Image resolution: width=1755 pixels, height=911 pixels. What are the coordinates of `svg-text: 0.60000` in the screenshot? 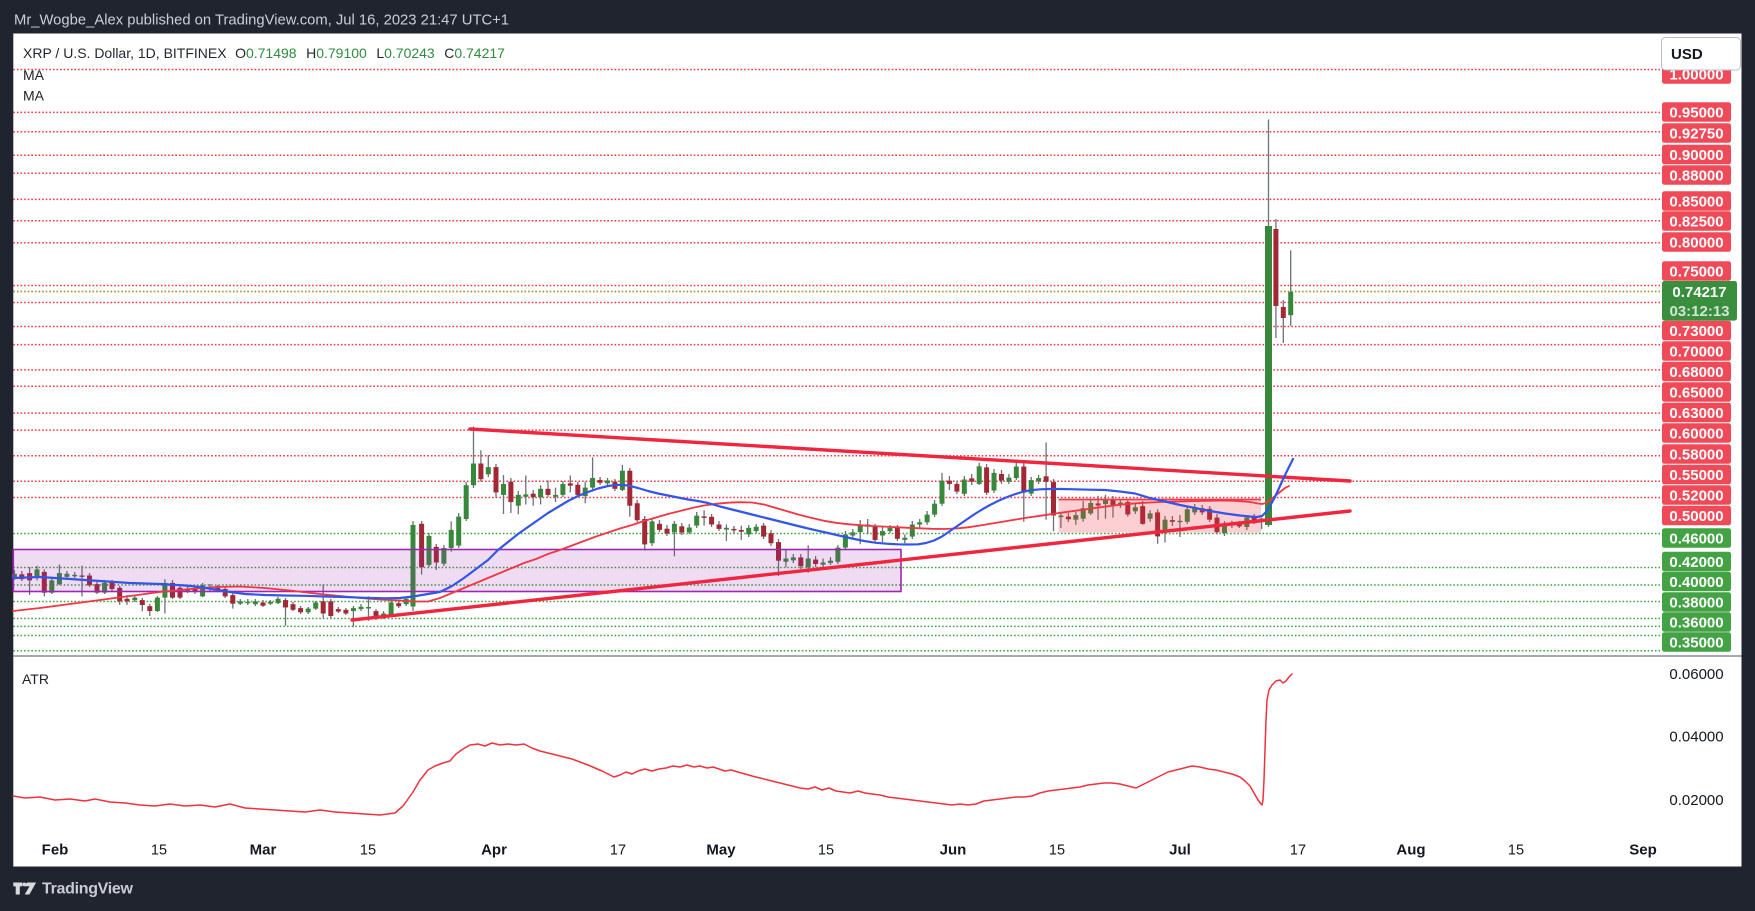 It's located at (1696, 433).